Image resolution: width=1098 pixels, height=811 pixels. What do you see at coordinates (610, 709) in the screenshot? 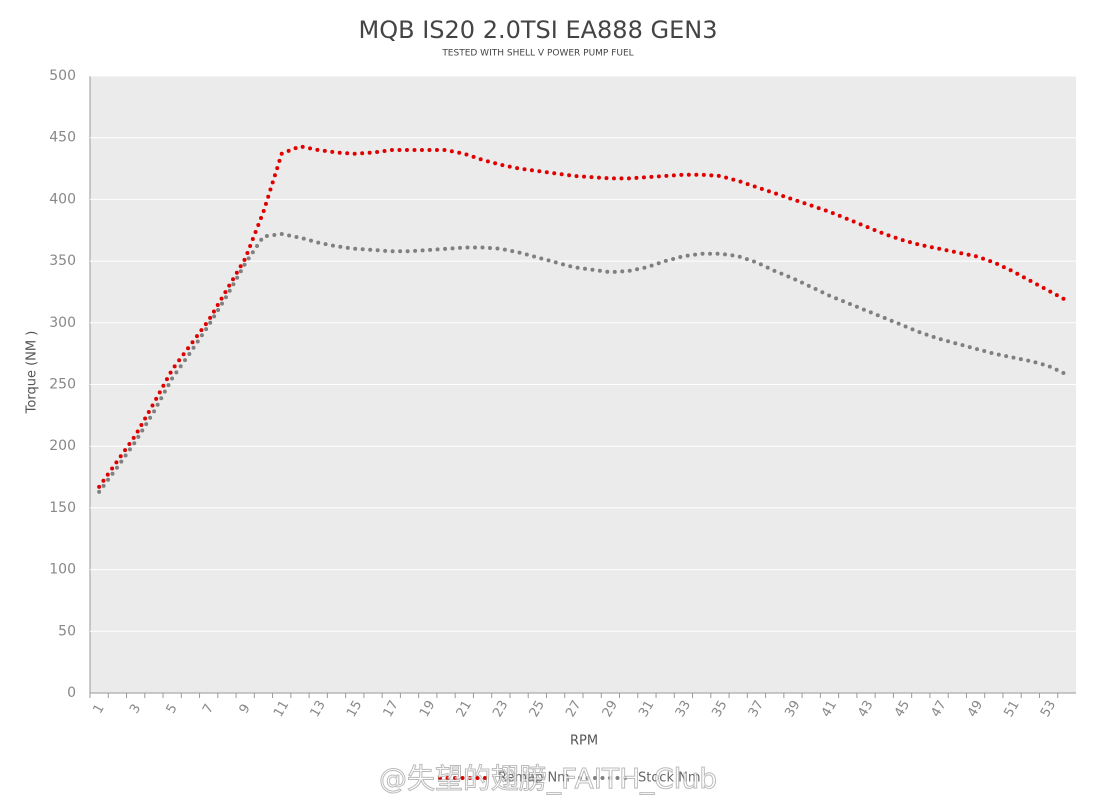
I see `x-tick-label: 29` at bounding box center [610, 709].